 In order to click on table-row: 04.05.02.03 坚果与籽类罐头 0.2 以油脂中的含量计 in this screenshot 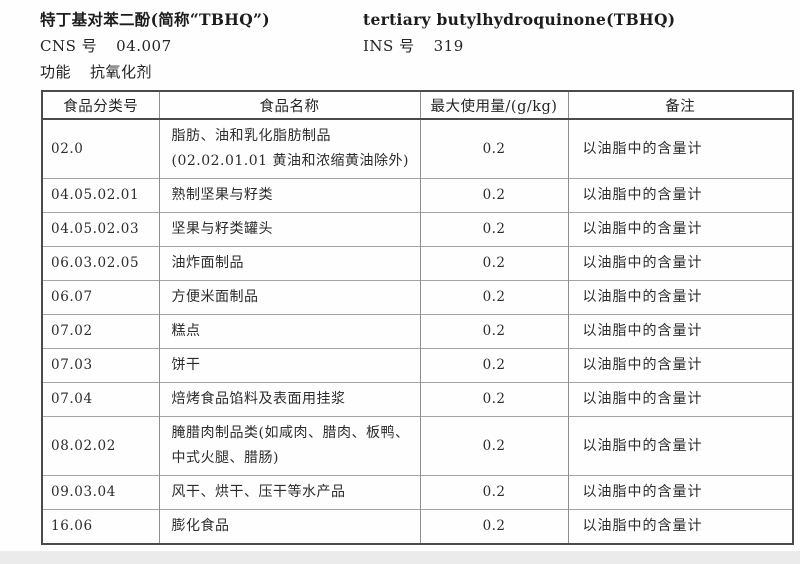, I will do `click(417, 229)`.